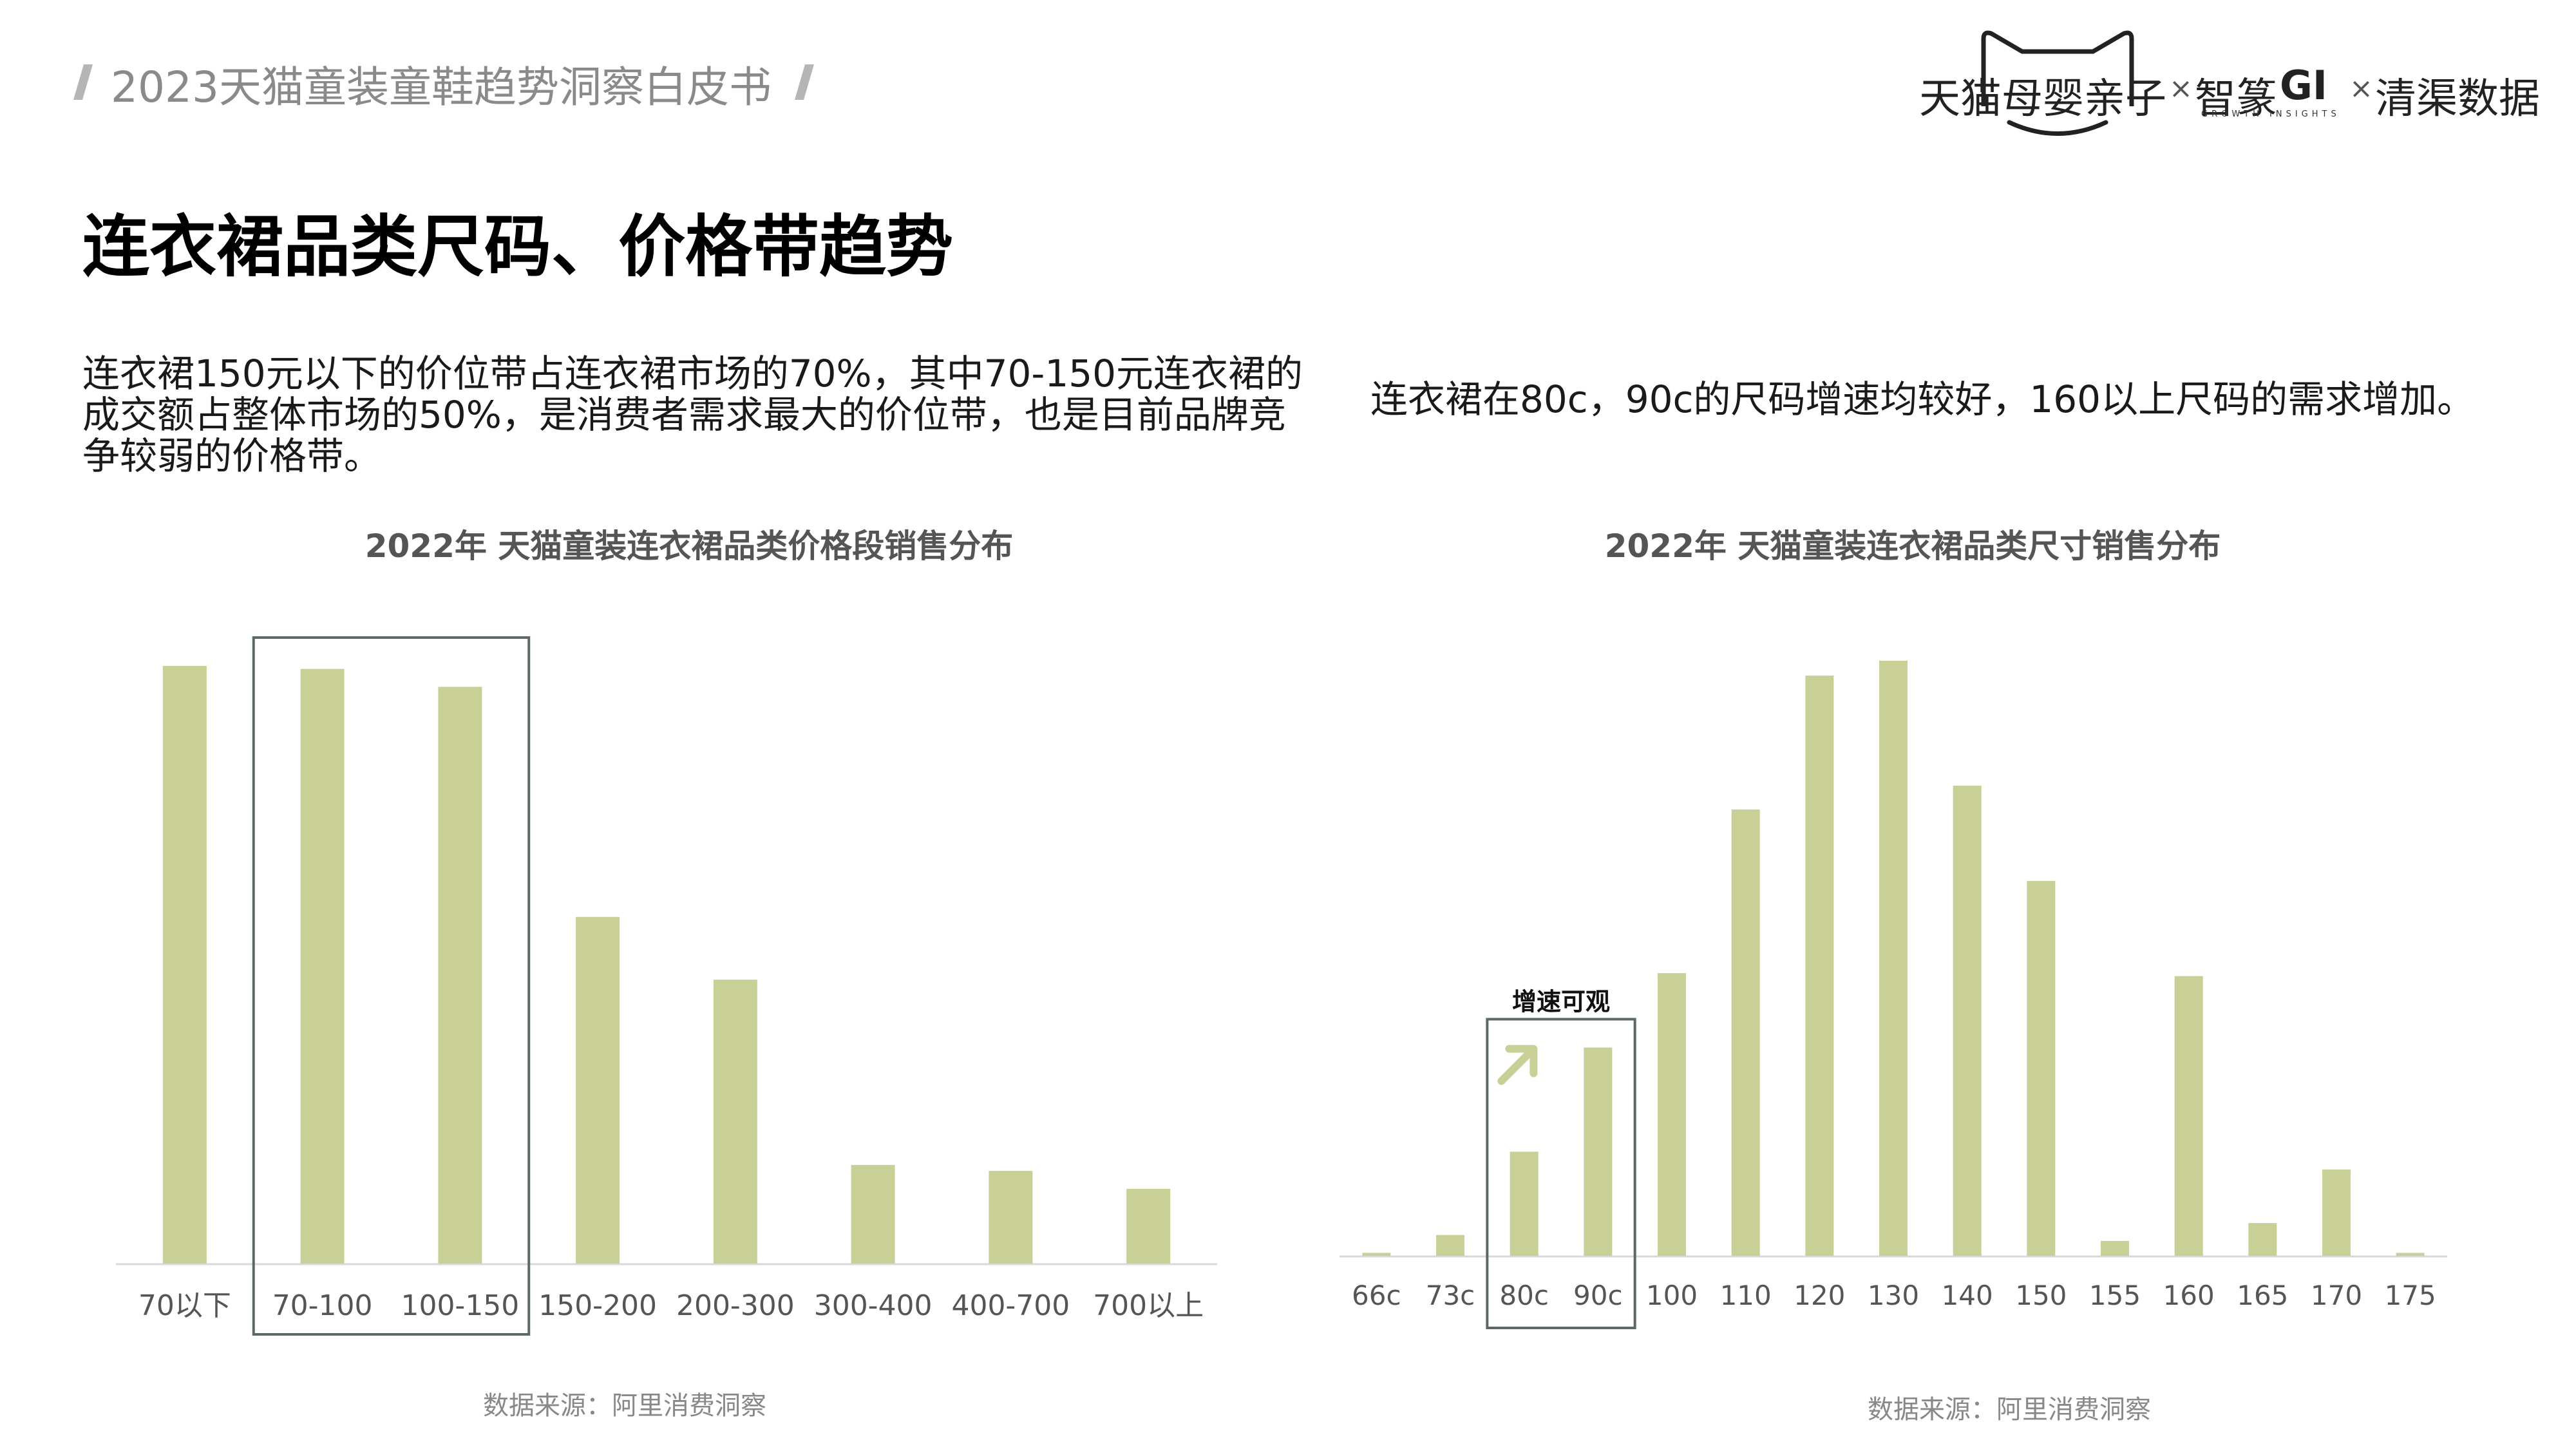 The width and height of the screenshot is (2576, 1449). I want to click on price-bar-70以下, so click(184, 965).